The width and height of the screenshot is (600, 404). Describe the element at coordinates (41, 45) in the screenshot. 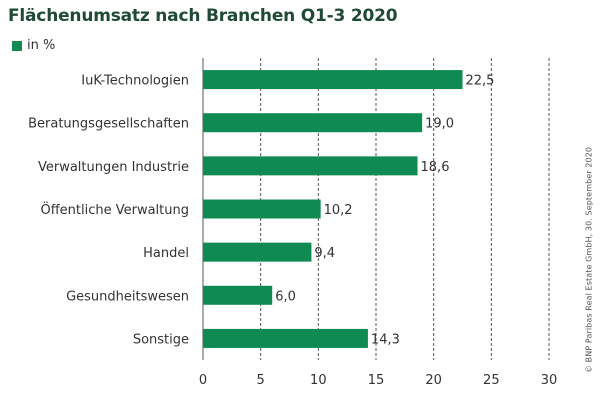

I see `legend-label: in %` at that location.